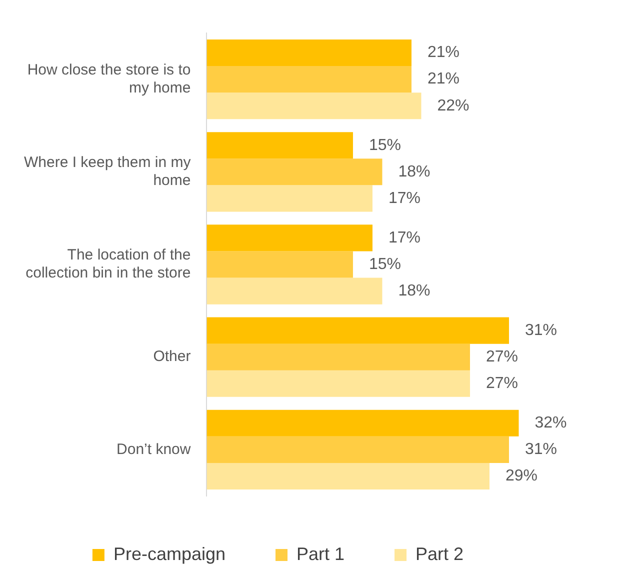 This screenshot has height=582, width=617. Describe the element at coordinates (109, 78) in the screenshot. I see `y-tick-label: How close the store is to my home` at that location.